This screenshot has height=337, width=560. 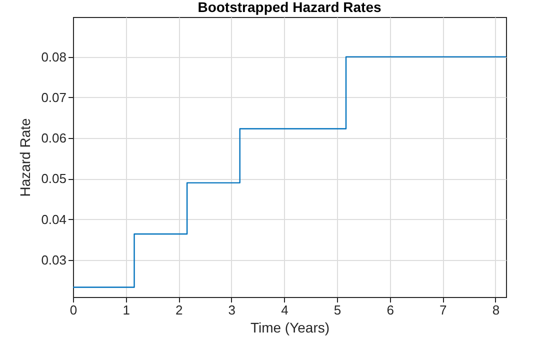 What do you see at coordinates (53, 219) in the screenshot?
I see `y-tick-label: 0.04` at bounding box center [53, 219].